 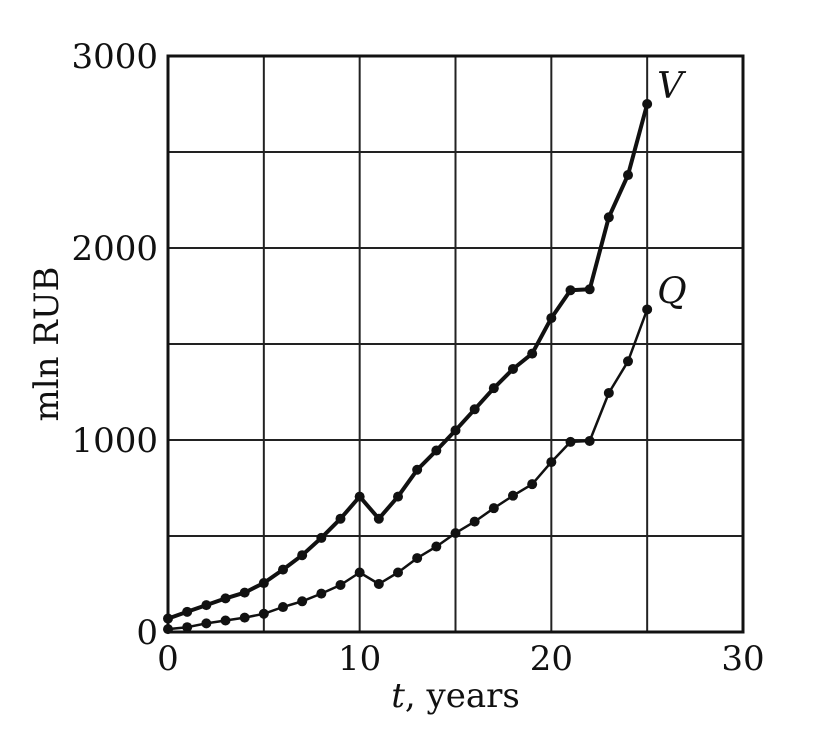 What do you see at coordinates (114, 249) in the screenshot?
I see `y-tick-label: 2000` at bounding box center [114, 249].